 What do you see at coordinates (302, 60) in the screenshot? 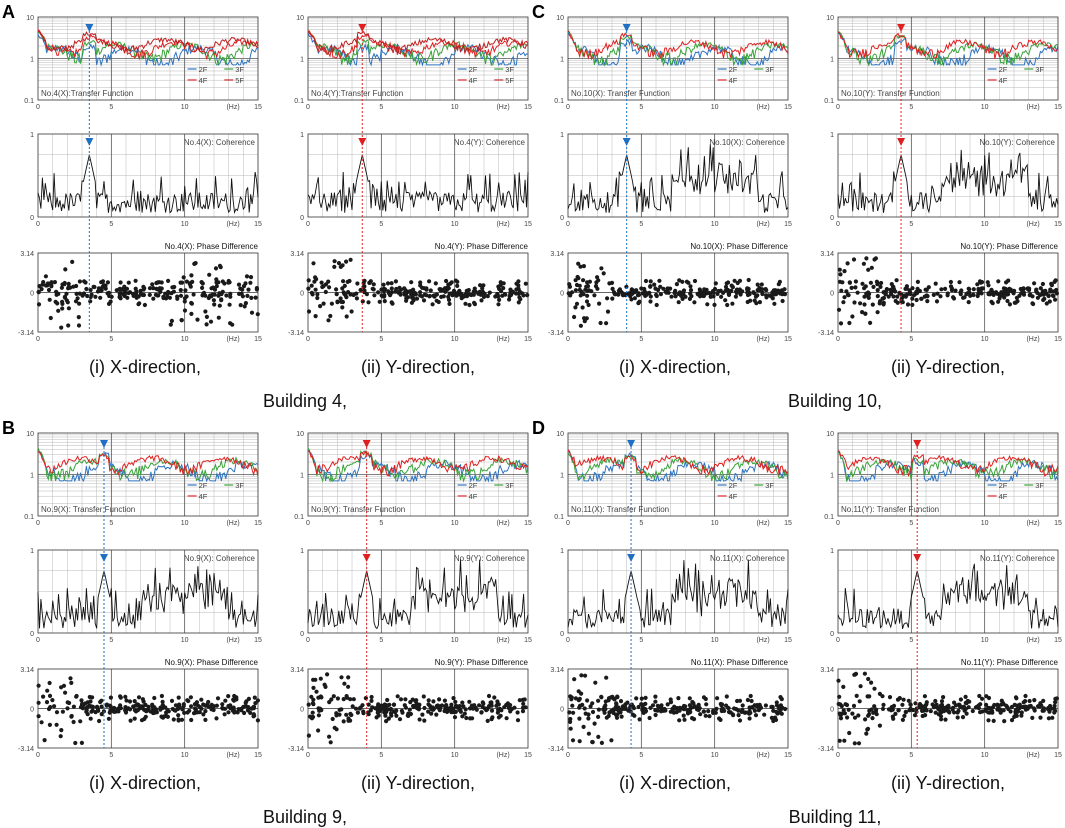
I see `y-tick-label: 1` at bounding box center [302, 60].